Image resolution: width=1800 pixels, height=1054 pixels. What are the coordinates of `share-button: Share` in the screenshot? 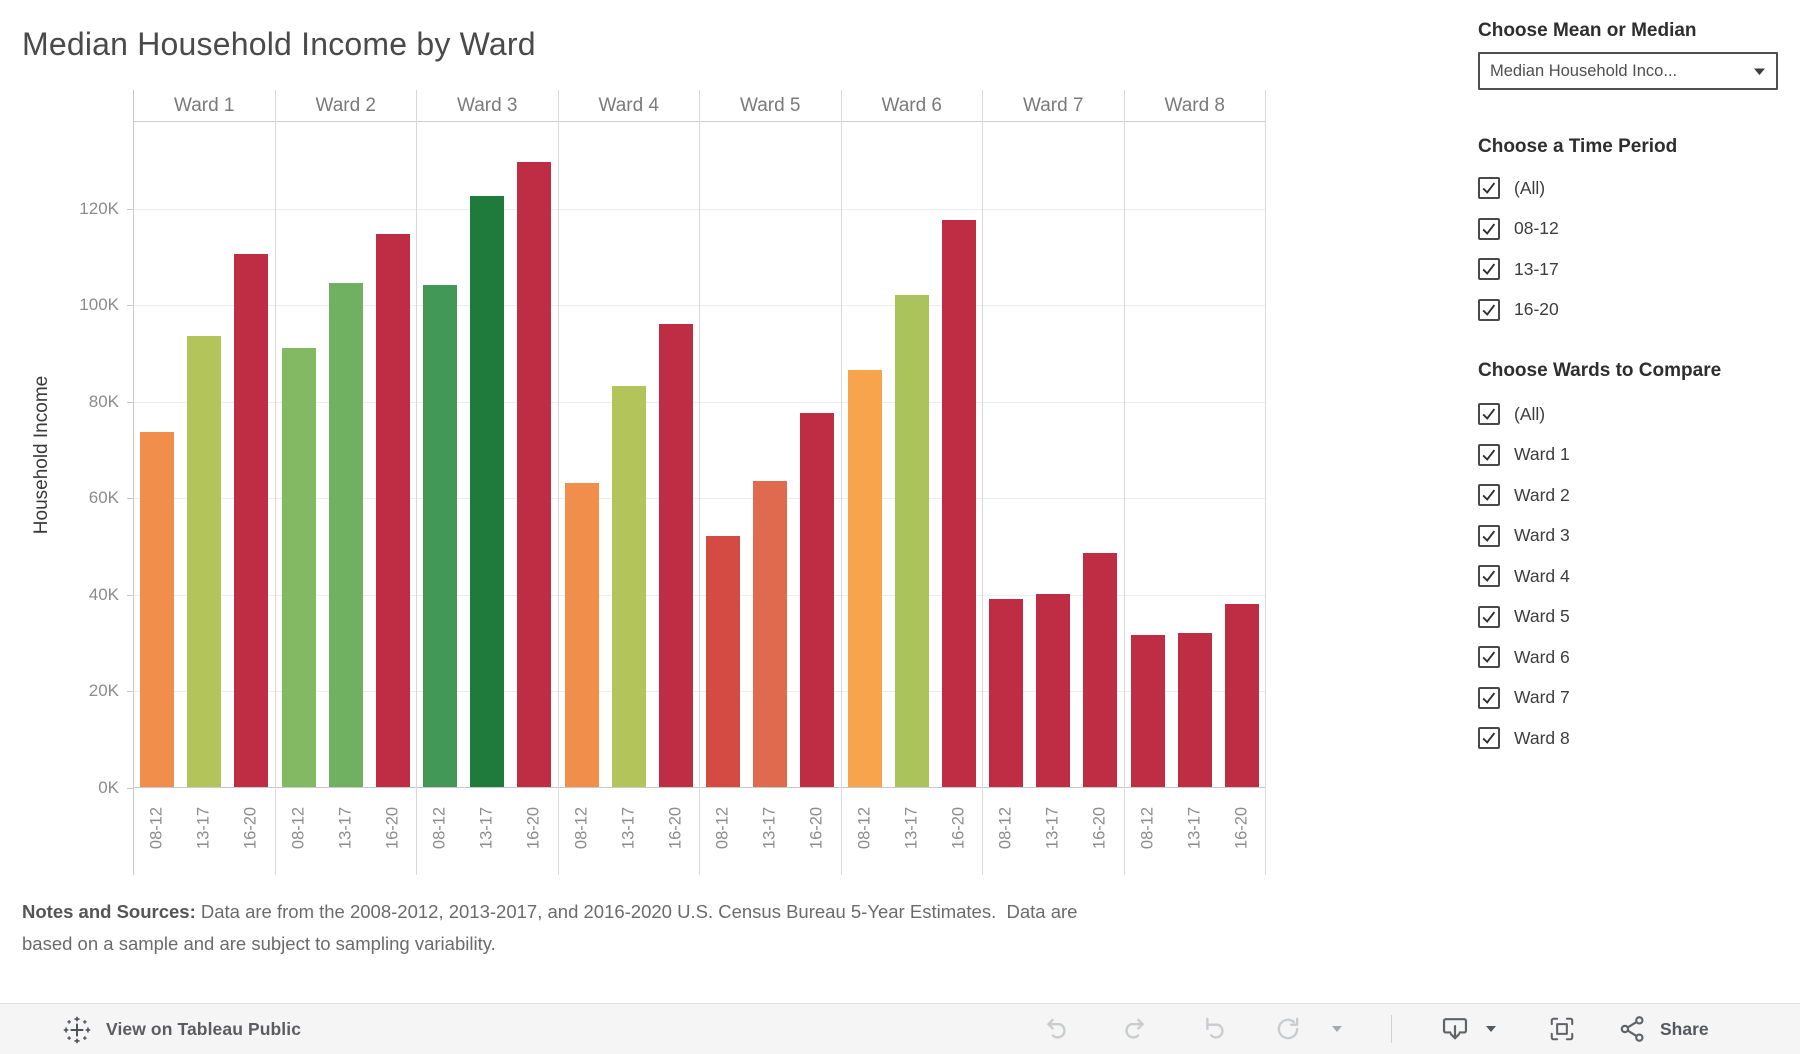 It's located at (1663, 1029).